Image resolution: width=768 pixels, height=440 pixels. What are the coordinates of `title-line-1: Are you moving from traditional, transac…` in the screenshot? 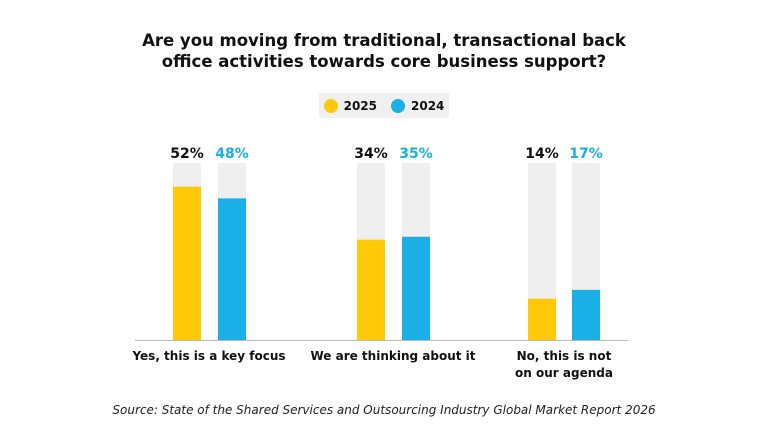 It's located at (384, 40).